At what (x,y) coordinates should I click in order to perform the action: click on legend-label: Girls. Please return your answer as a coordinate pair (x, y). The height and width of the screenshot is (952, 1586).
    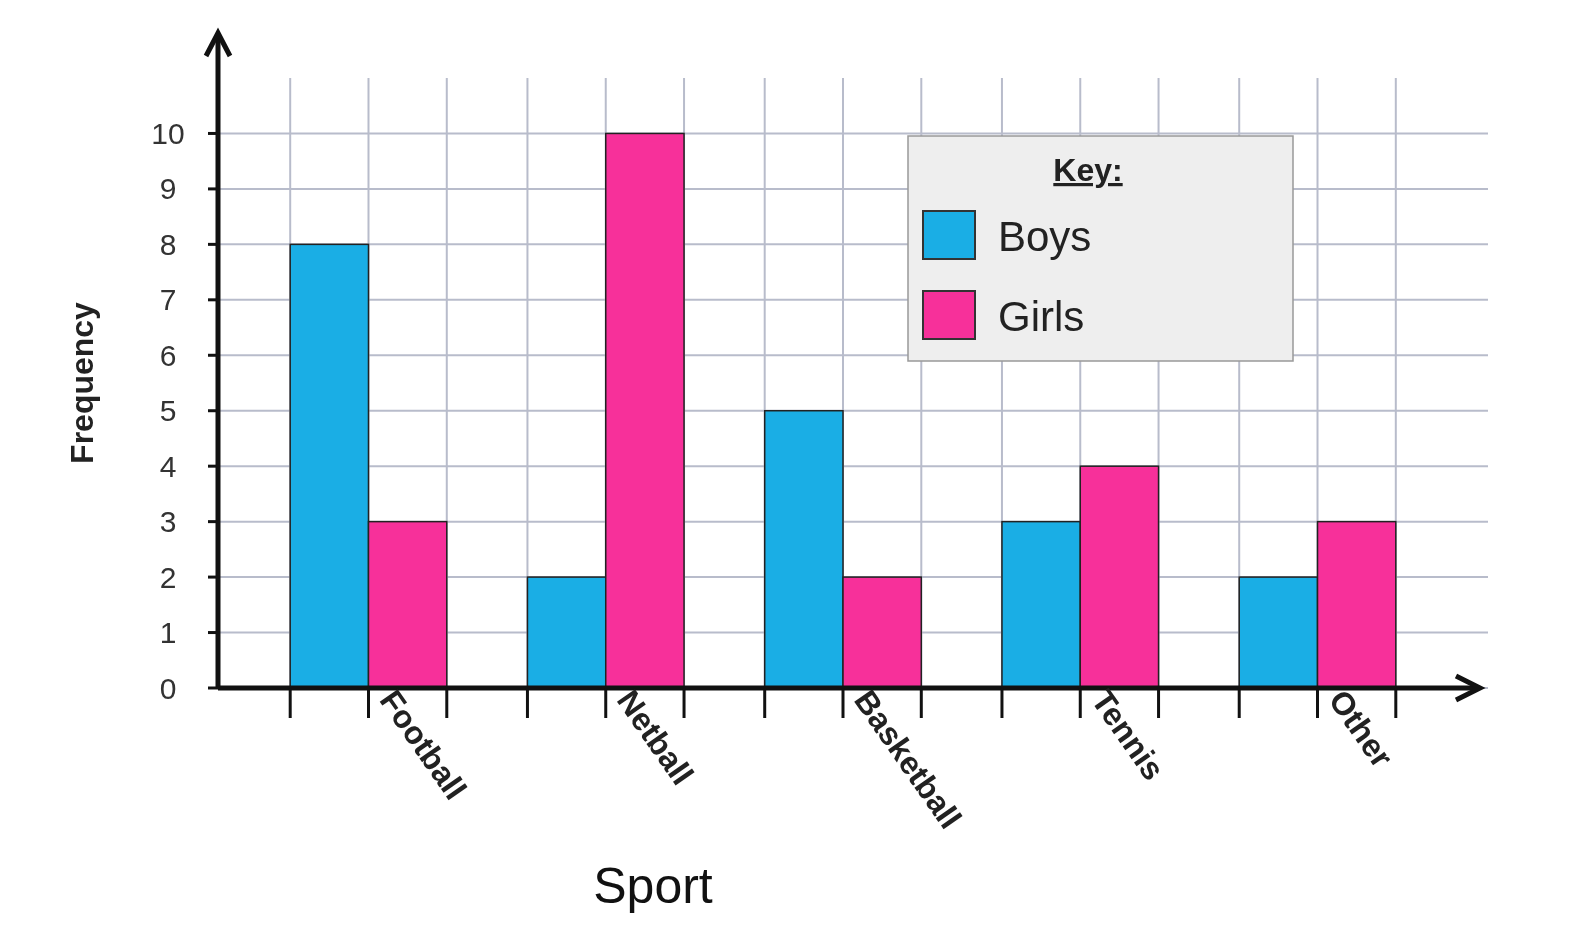
    Looking at the image, I should click on (1041, 316).